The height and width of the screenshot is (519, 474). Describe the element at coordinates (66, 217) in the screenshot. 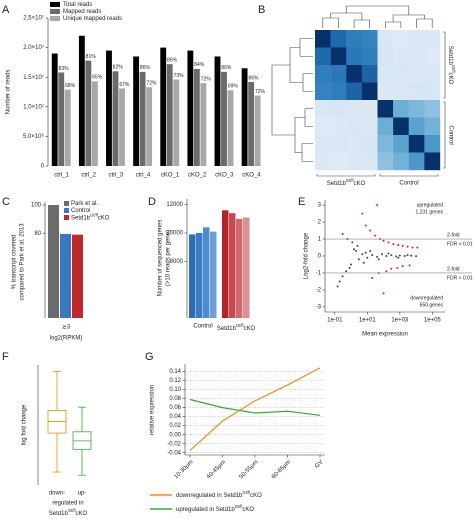

I see `legend-swatch` at that location.